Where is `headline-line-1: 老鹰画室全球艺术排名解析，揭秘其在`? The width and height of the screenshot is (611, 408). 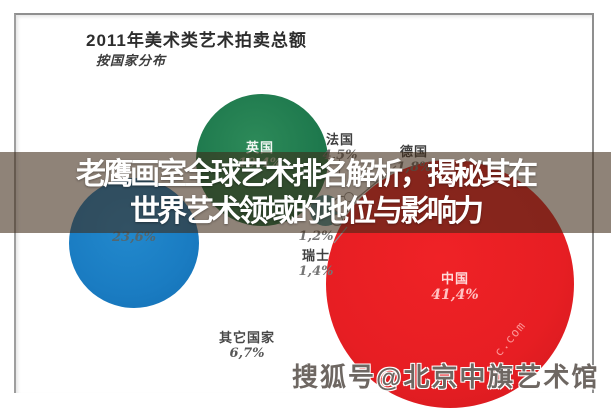 headline-line-1: 老鹰画室全球艺术排名解析，揭秘其在 is located at coordinates (307, 174).